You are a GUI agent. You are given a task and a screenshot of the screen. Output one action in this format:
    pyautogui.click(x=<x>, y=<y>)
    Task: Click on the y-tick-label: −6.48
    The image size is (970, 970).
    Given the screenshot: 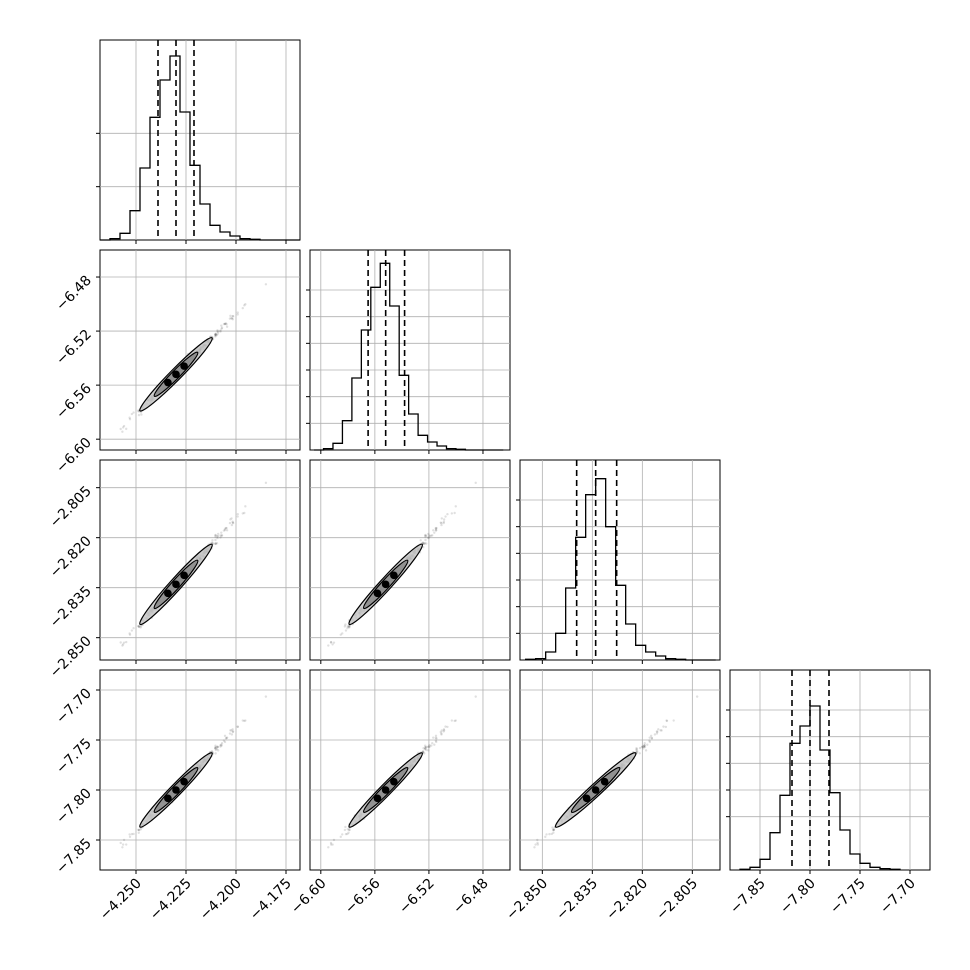 What is the action you would take?
    pyautogui.click(x=74, y=294)
    